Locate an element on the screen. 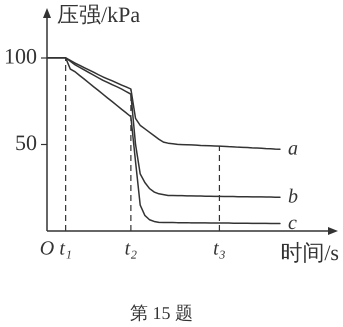  text: 第 15 题 is located at coordinates (161, 313).